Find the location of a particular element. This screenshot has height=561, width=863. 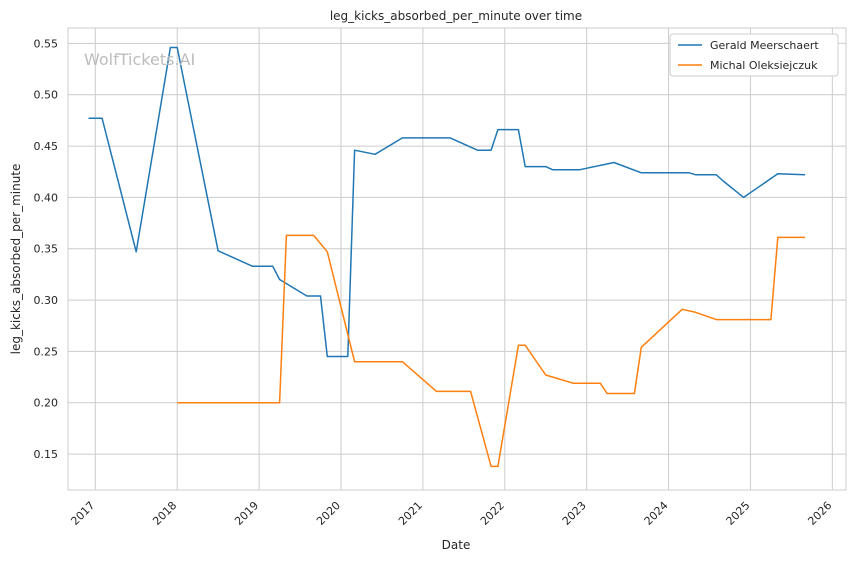

chart-title: leg_kicks_absorbed_per_minute over time is located at coordinates (456, 16).